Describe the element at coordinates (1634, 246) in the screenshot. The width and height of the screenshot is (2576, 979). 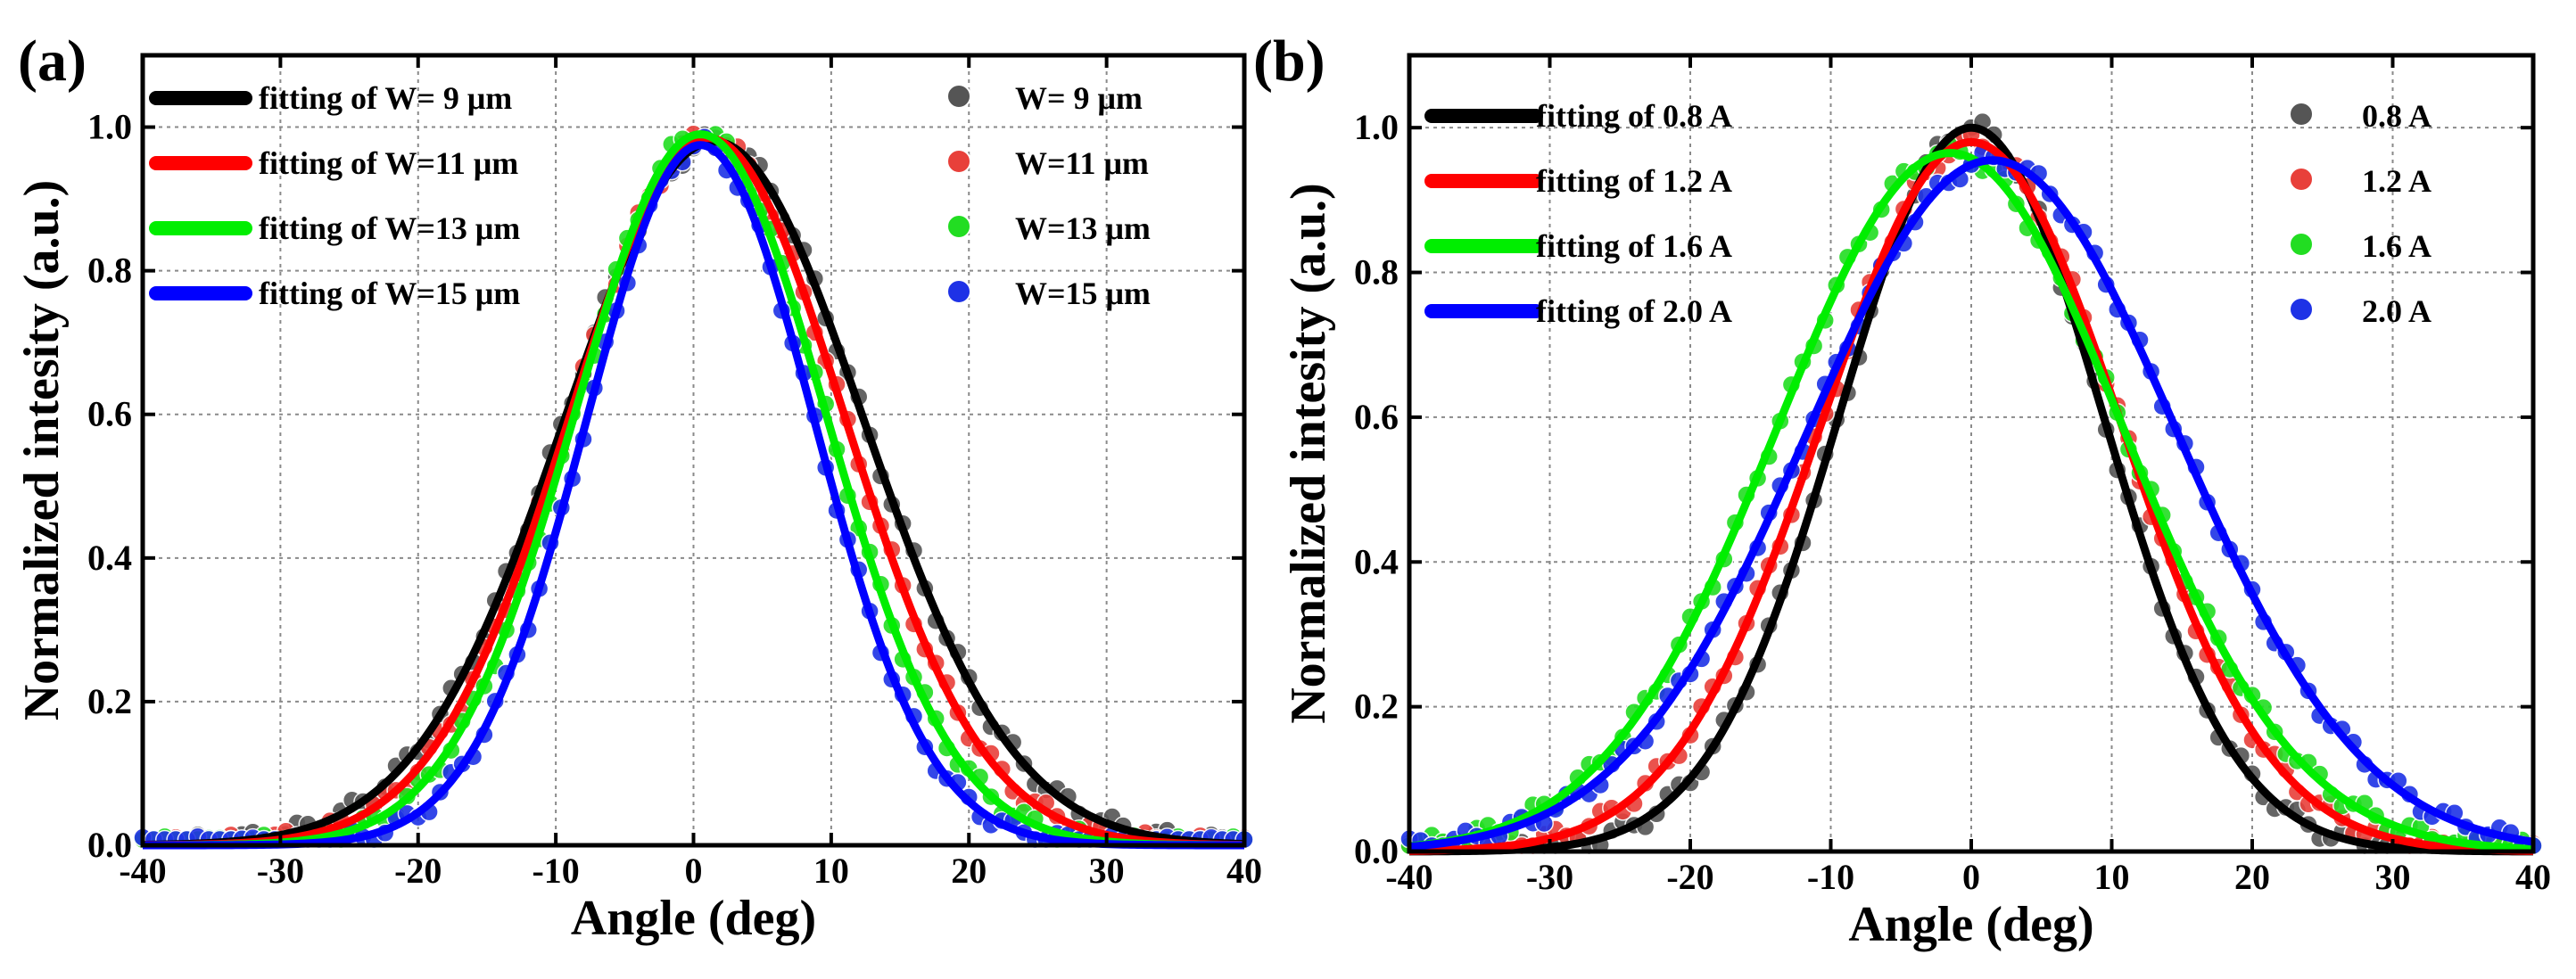
I see `legend-fit-label: fitting of 1.6 A` at that location.